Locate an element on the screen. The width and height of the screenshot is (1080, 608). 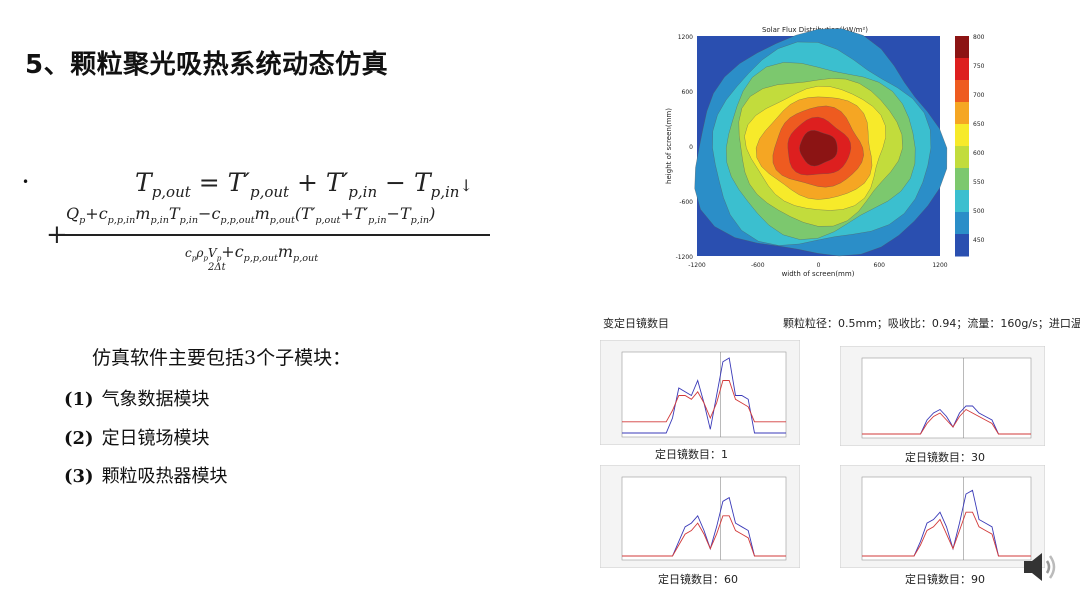
flux-colorbar is located at coordinates (962, 146).